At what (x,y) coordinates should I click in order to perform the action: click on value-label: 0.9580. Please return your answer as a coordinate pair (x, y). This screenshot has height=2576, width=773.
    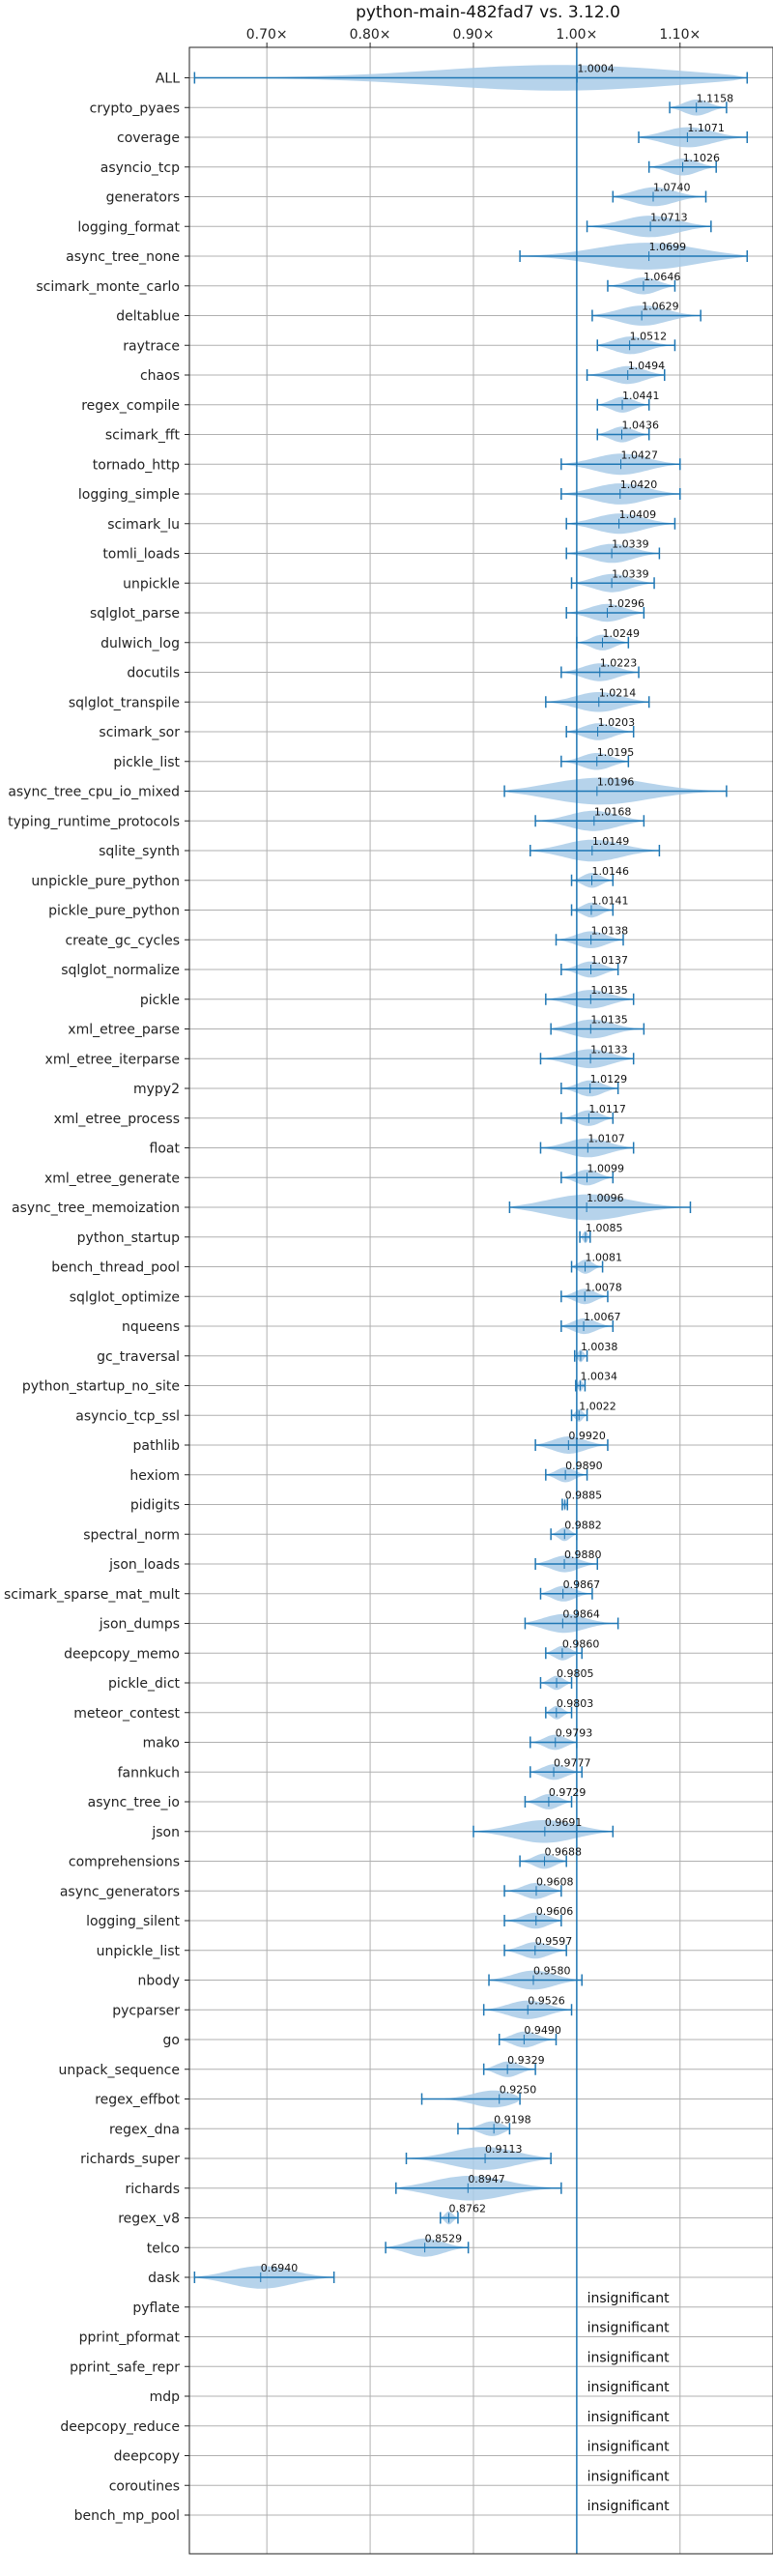
    Looking at the image, I should click on (552, 1971).